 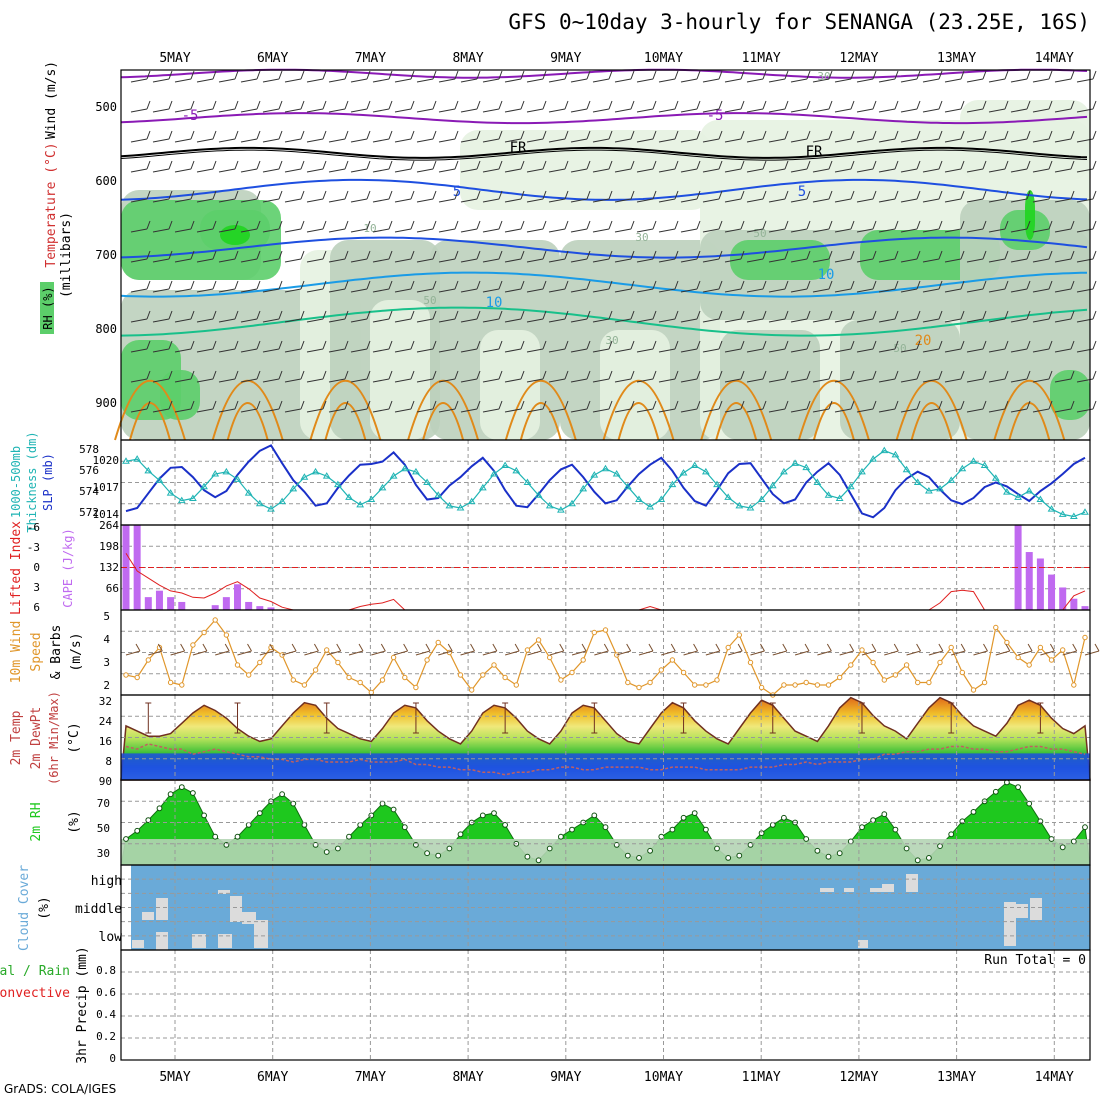 I want to click on rh-shade, so click(x=1070, y=395).